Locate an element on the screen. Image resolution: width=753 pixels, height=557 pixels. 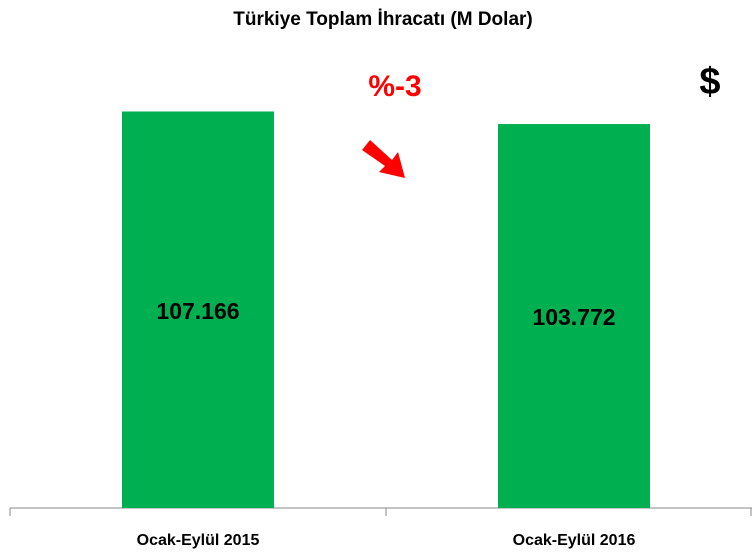
value-label: 103.772 is located at coordinates (573, 317).